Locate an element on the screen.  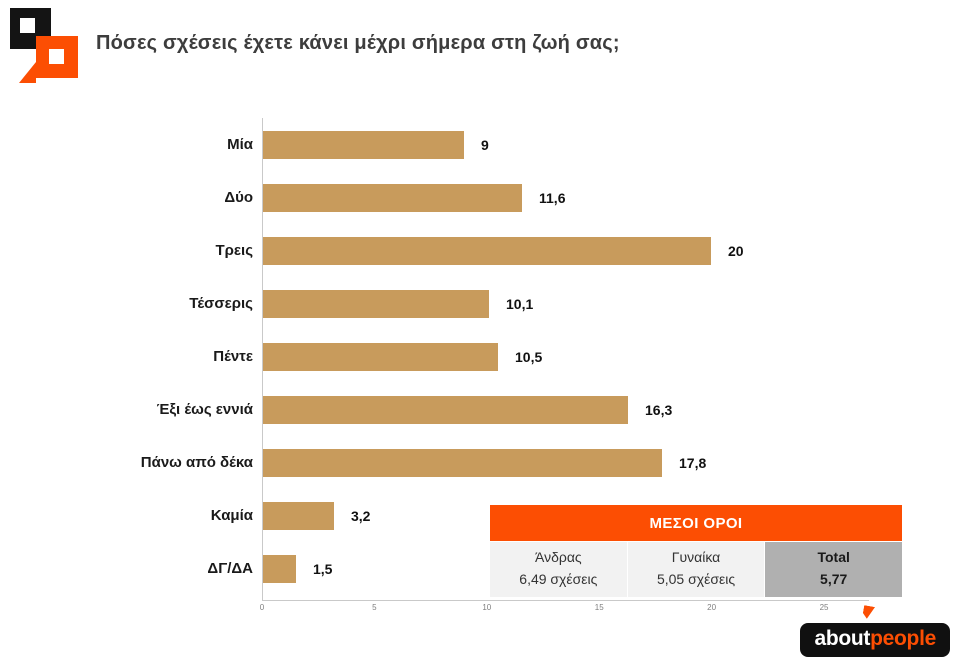
avg-column: Γυναίκα 5,05 σχέσεις is located at coordinates (696, 569).